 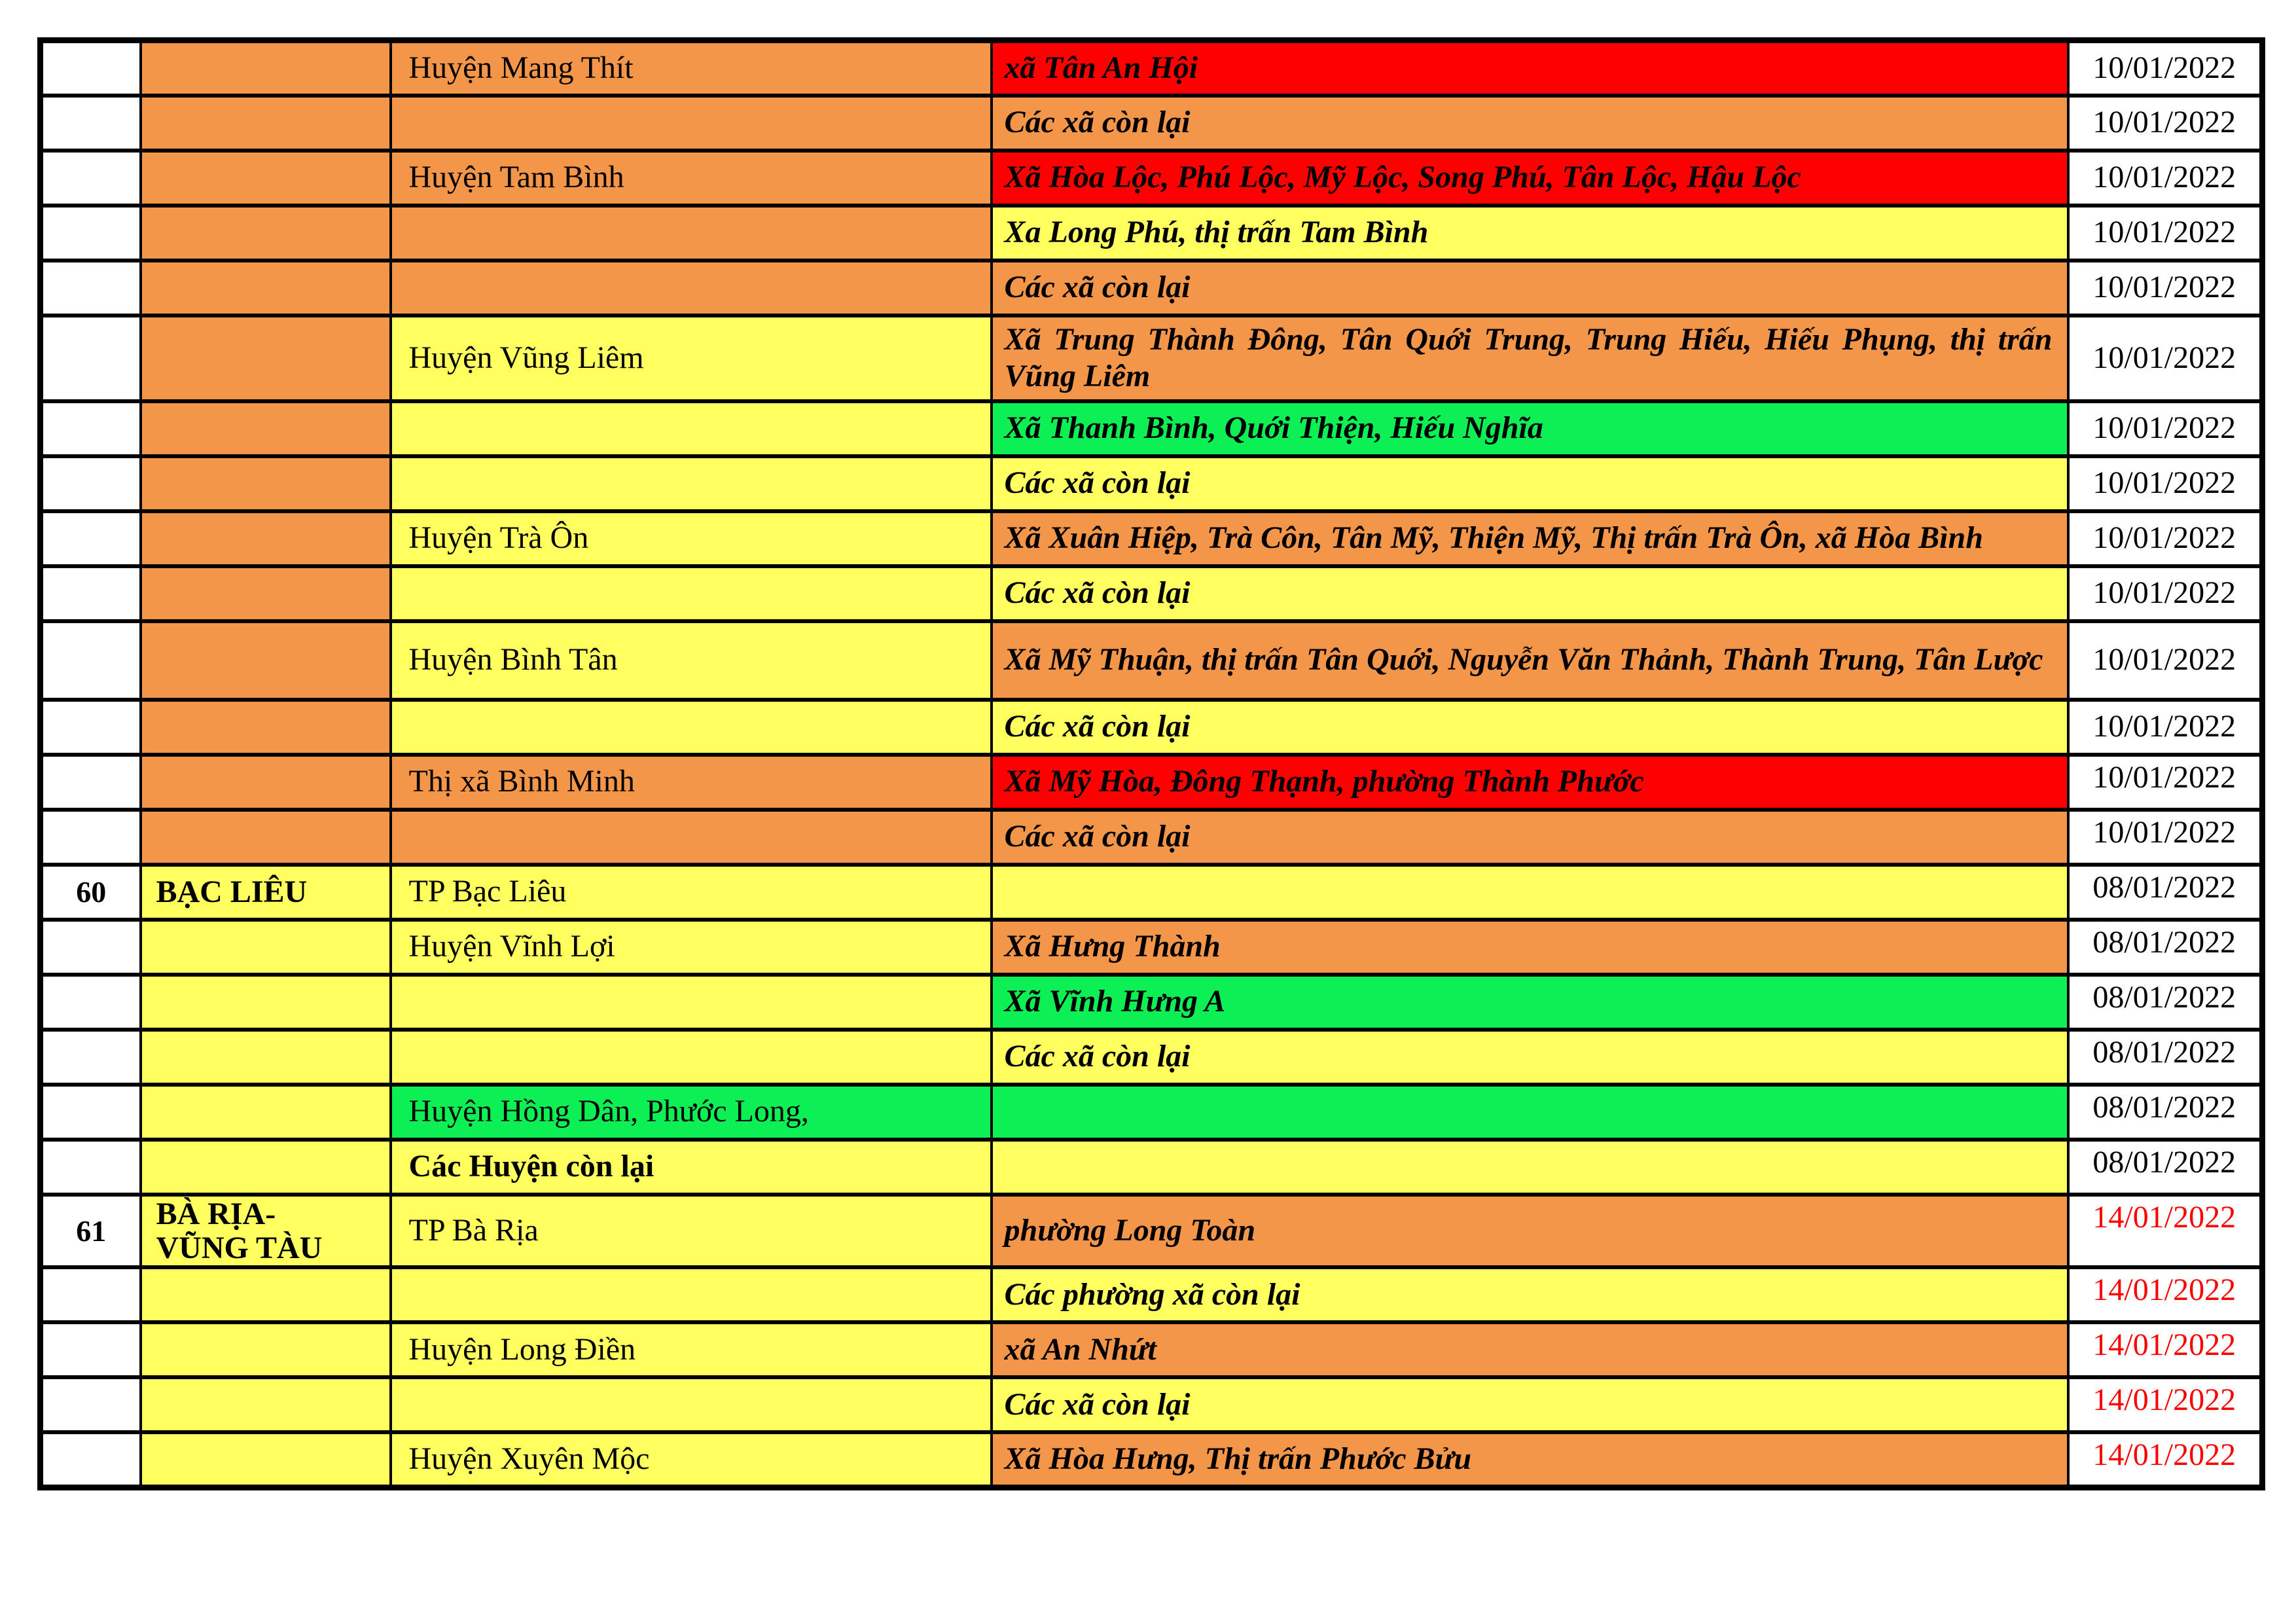 I want to click on table-row: Huyện Hồng Dân, Phước Long, 08/01/2022, so click(x=1151, y=1112).